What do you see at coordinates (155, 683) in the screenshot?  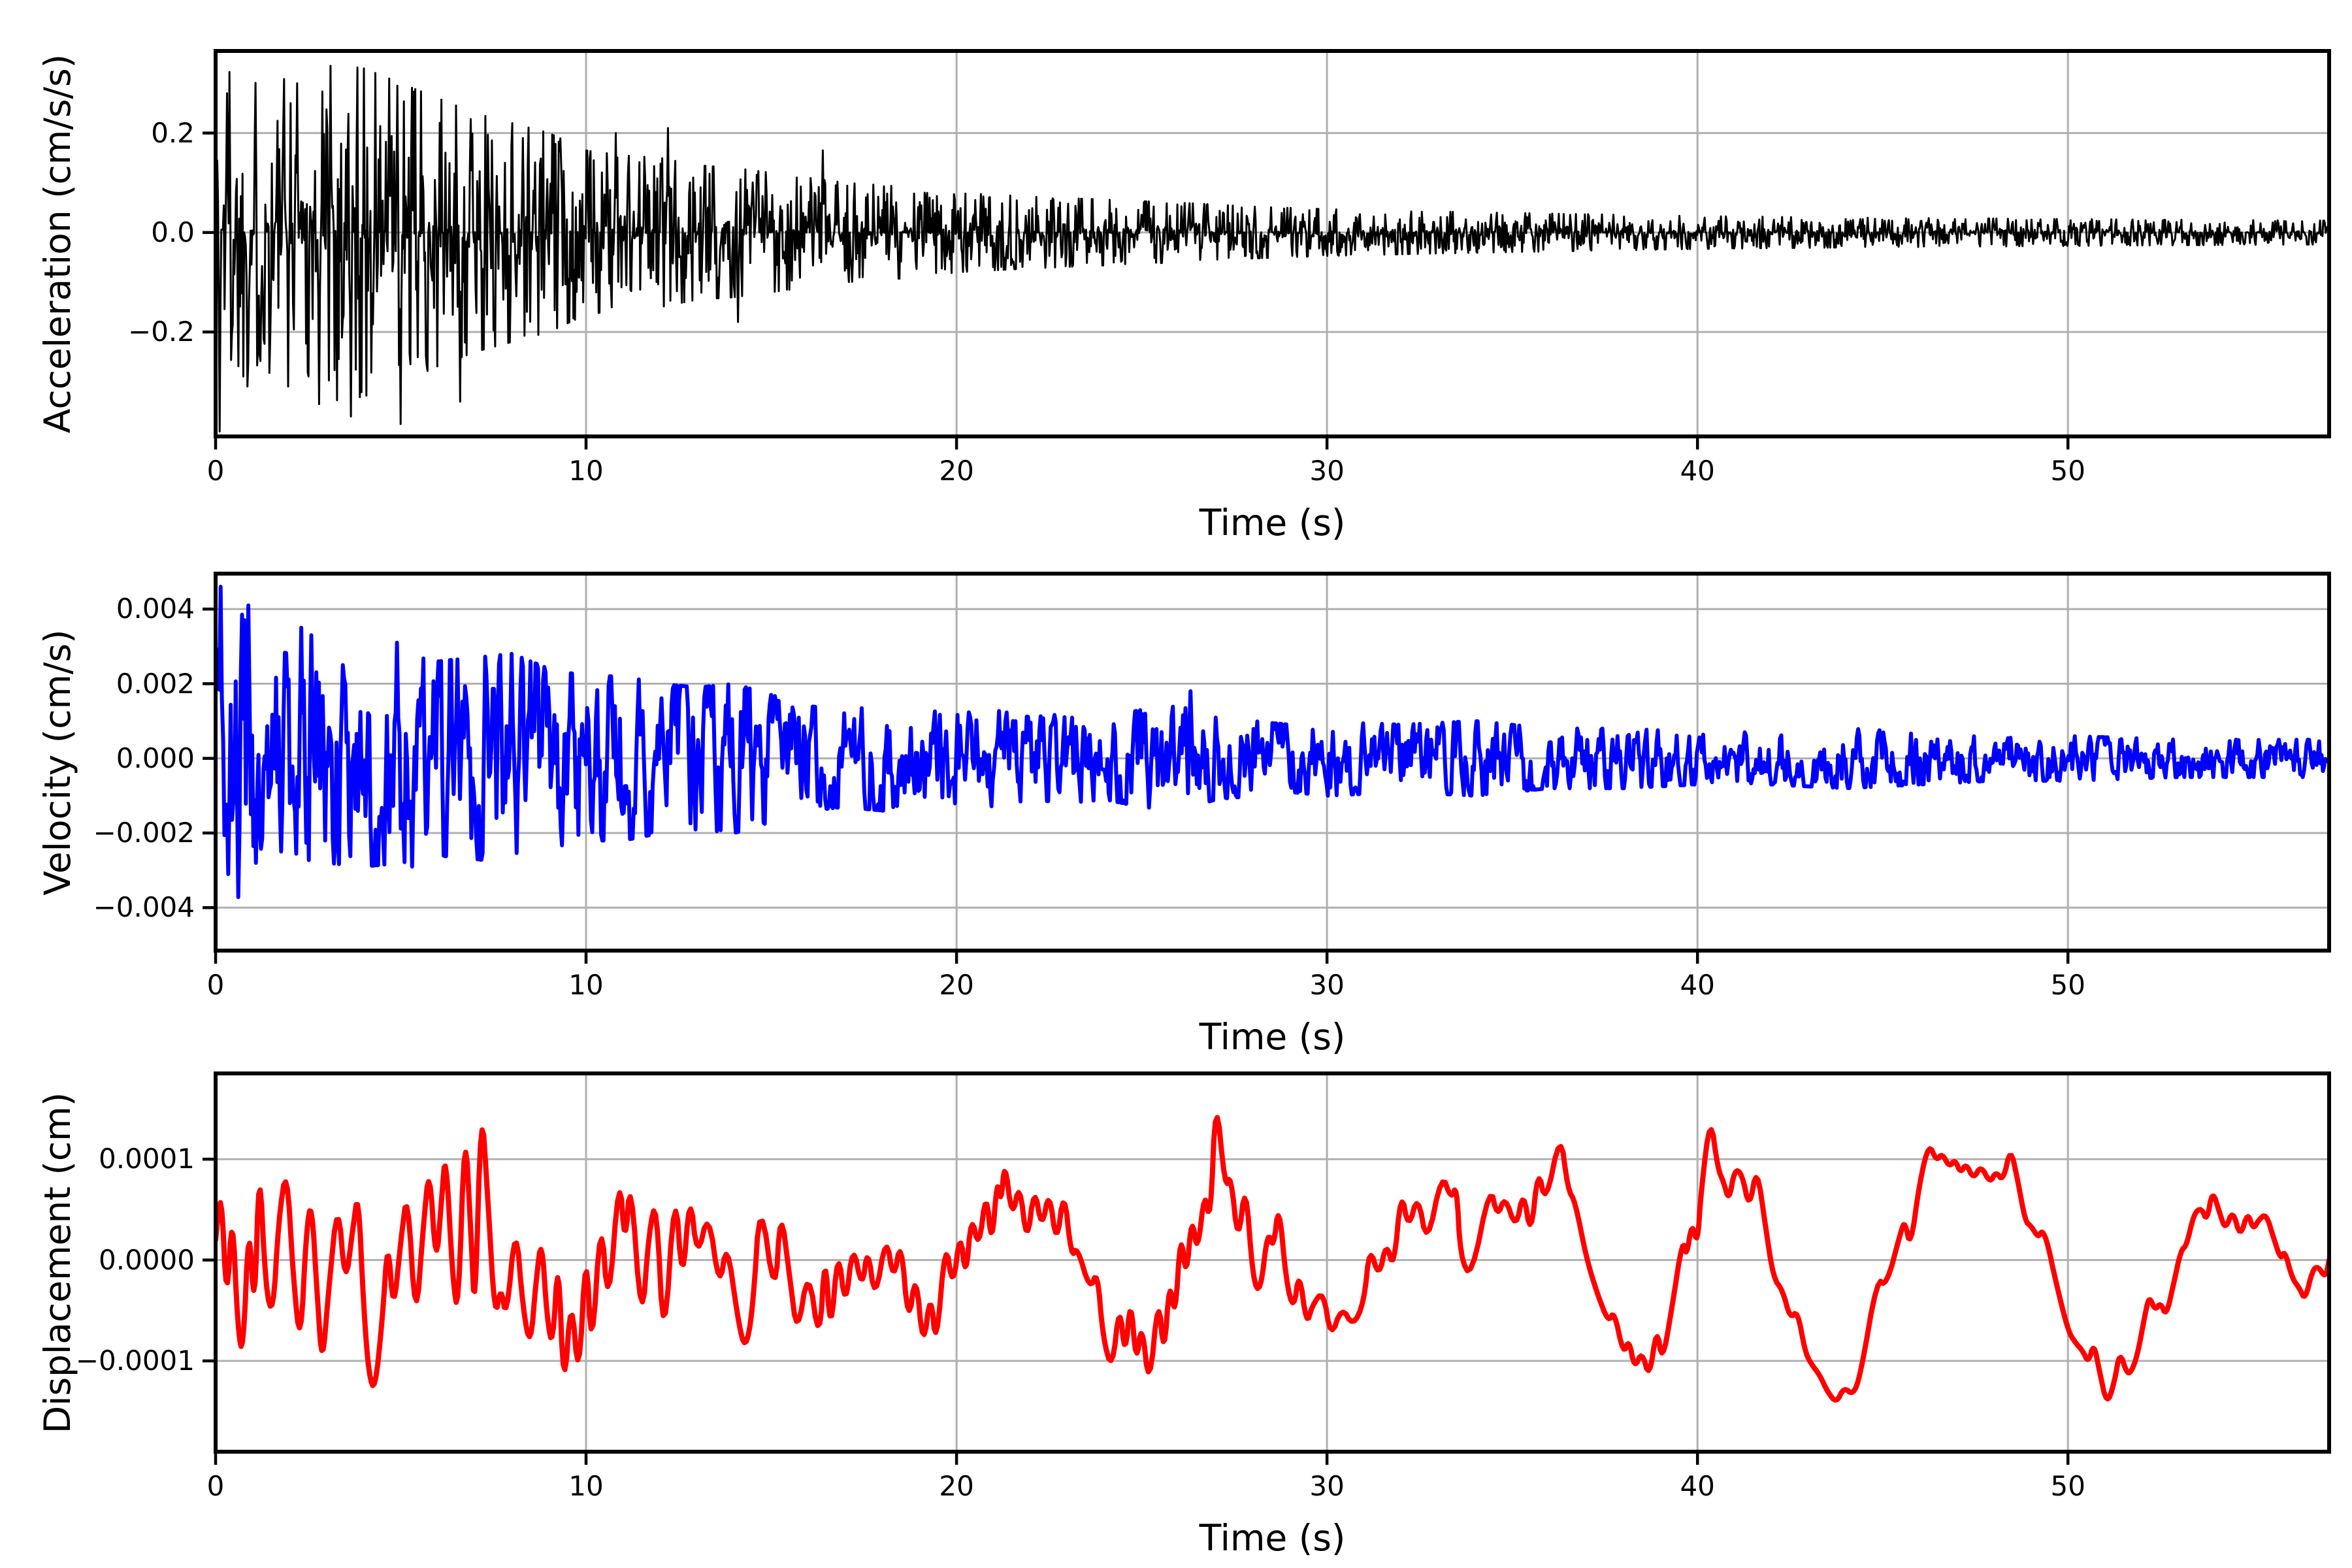 I see `y-tick-label: 0.002` at bounding box center [155, 683].